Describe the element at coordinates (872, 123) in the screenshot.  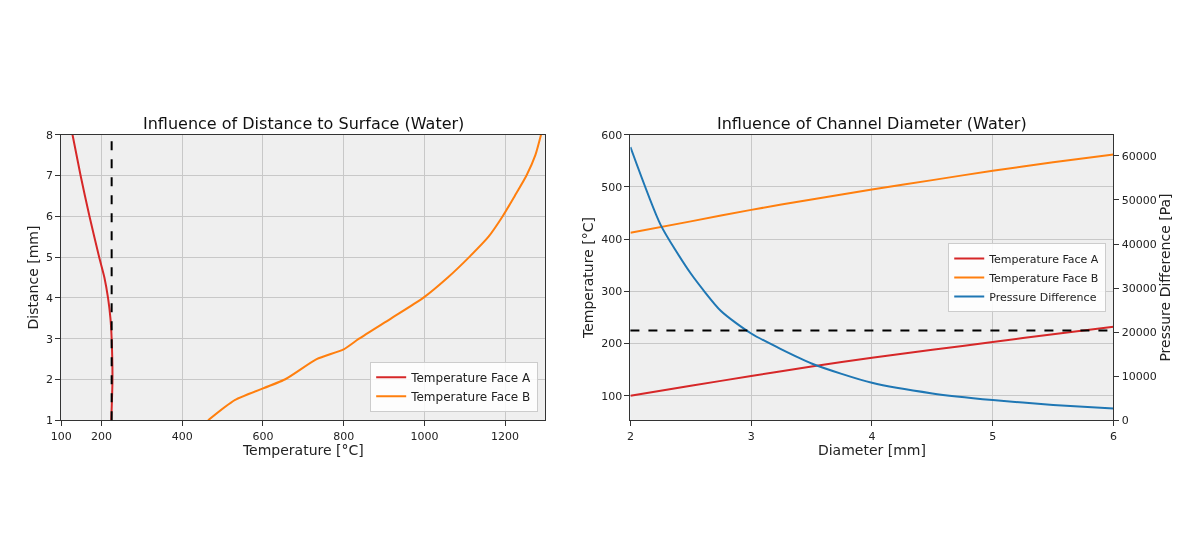
I see `chart-title: Influence of Channel Diameter (Water)` at that location.